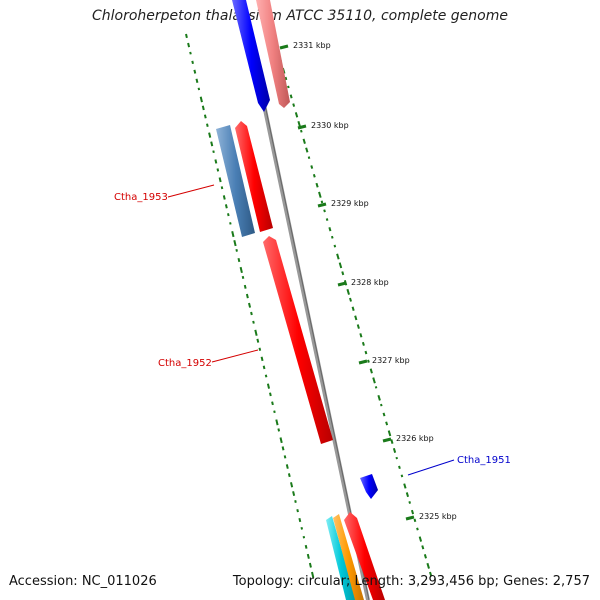 Image resolution: width=600 pixels, height=600 pixels. I want to click on gene-orange-bottom, so click(348, 557).